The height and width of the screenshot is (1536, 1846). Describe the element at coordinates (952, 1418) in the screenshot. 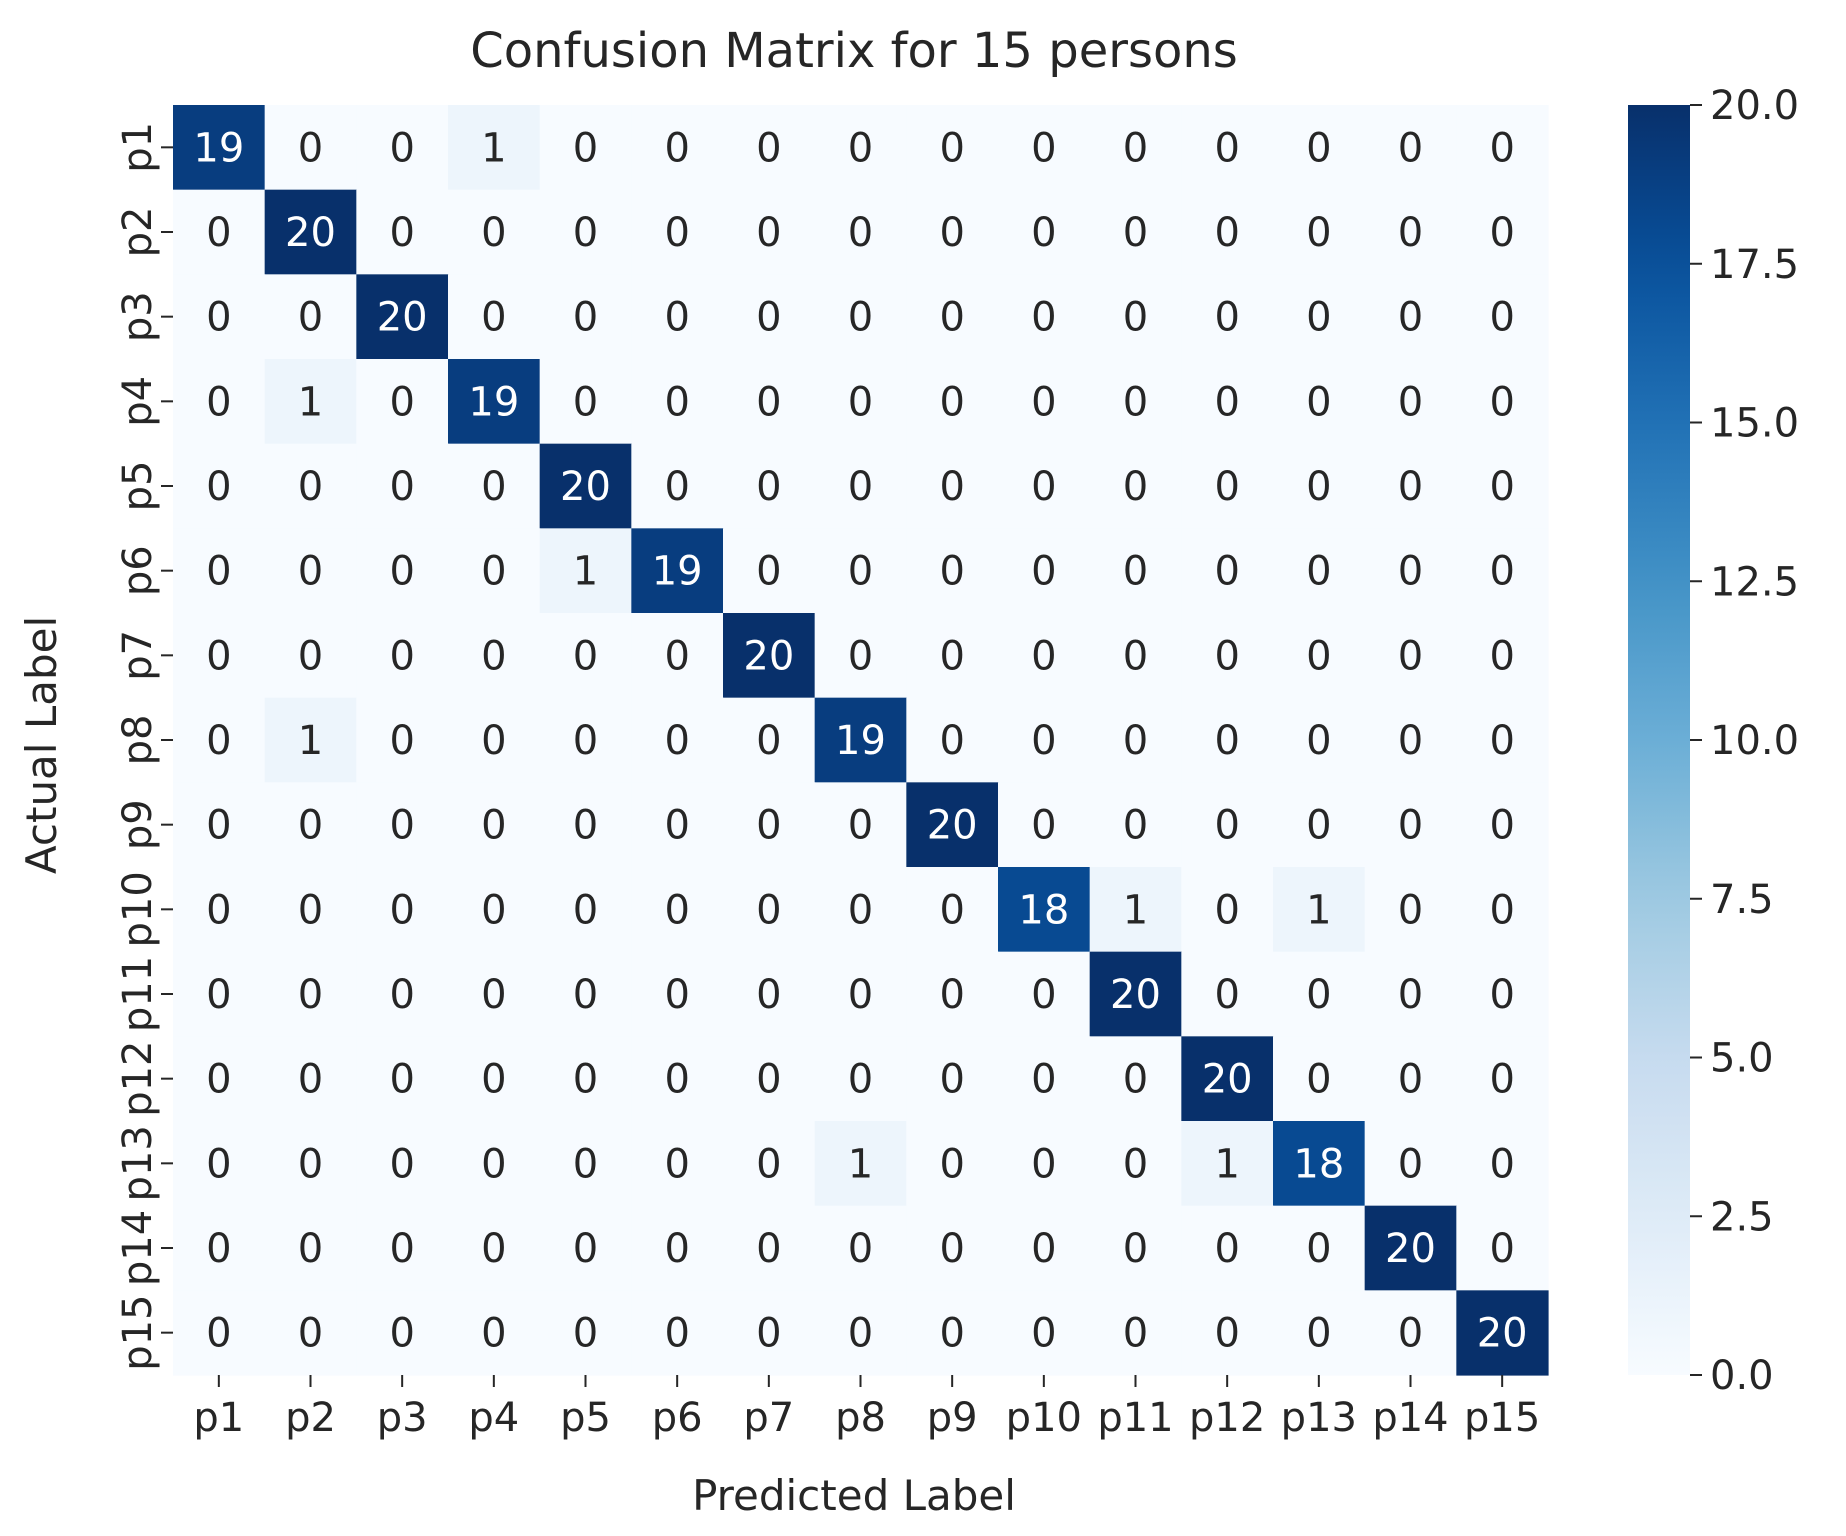

I see `x-tick-label: p9` at that location.